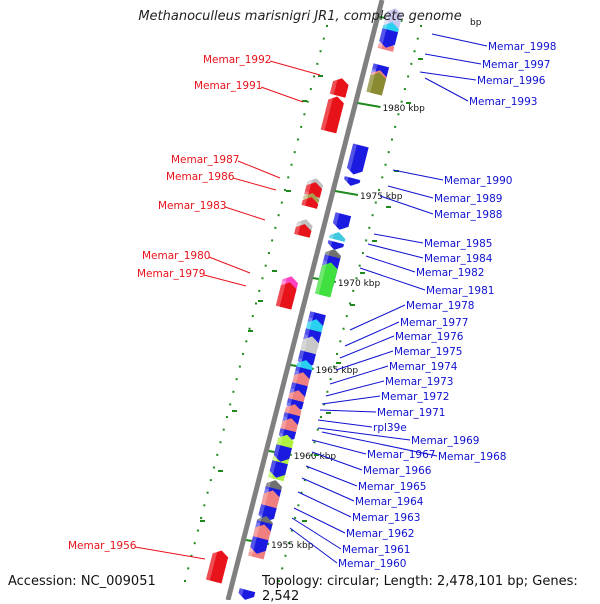  What do you see at coordinates (411, 413) in the screenshot?
I see `gene-label-right: Memar_1971` at bounding box center [411, 413].